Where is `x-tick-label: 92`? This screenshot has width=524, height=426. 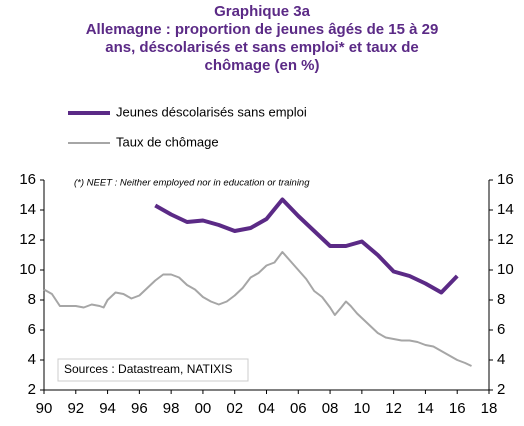
x-tick-label: 92 is located at coordinates (75, 408).